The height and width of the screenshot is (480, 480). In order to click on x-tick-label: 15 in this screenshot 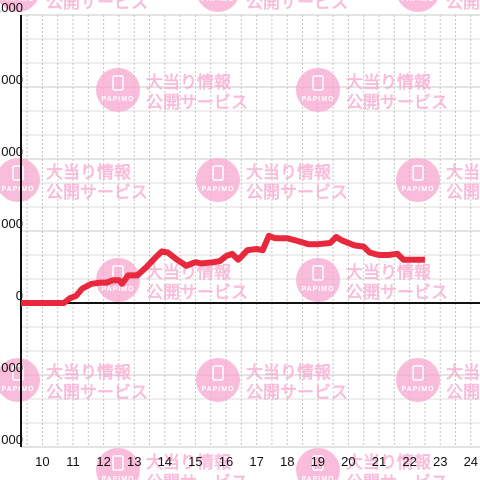, I will do `click(195, 461)`.